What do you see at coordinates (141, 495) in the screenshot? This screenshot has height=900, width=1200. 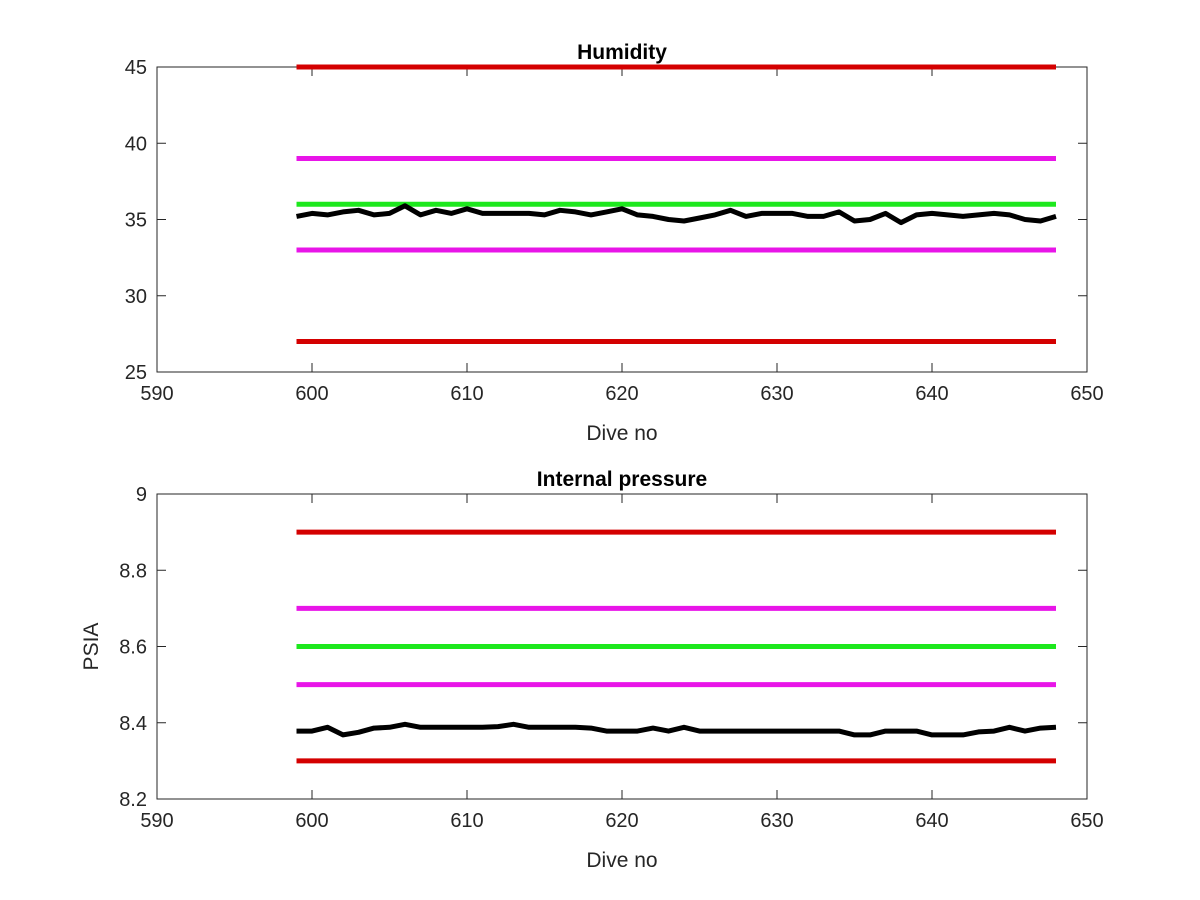 I see `y-tick-label: 9` at bounding box center [141, 495].